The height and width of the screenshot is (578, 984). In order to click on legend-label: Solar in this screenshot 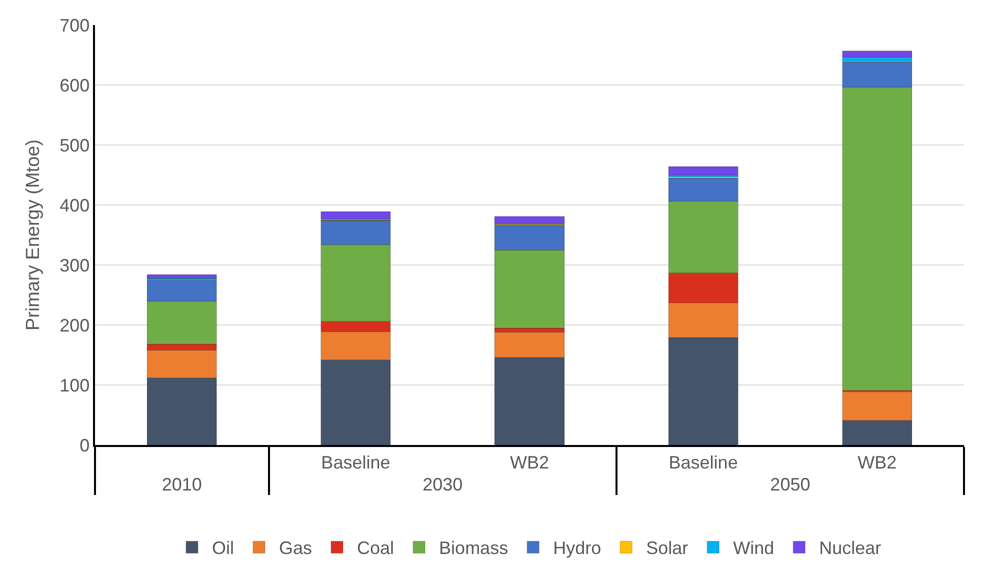, I will do `click(667, 548)`.